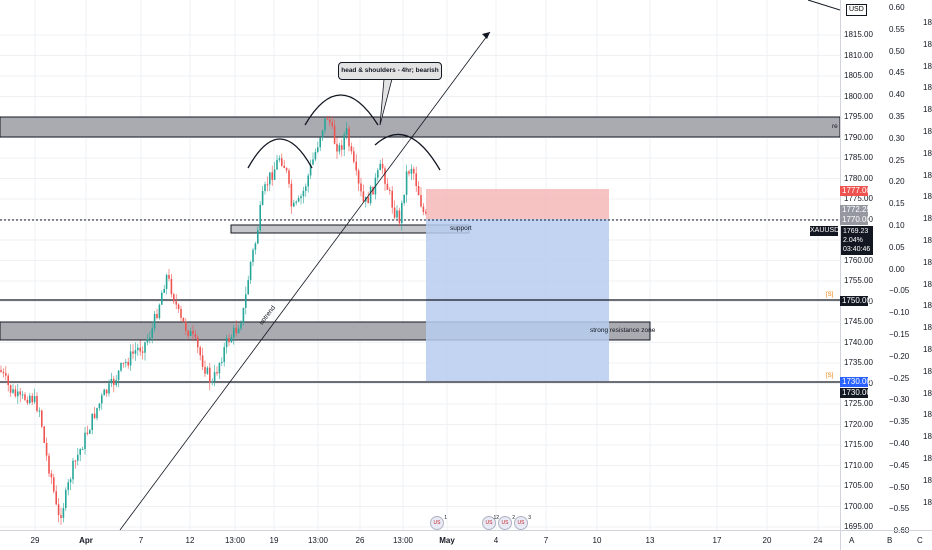 The width and height of the screenshot is (932, 550). What do you see at coordinates (852, 540) in the screenshot?
I see `auto-scale-button: A` at bounding box center [852, 540].